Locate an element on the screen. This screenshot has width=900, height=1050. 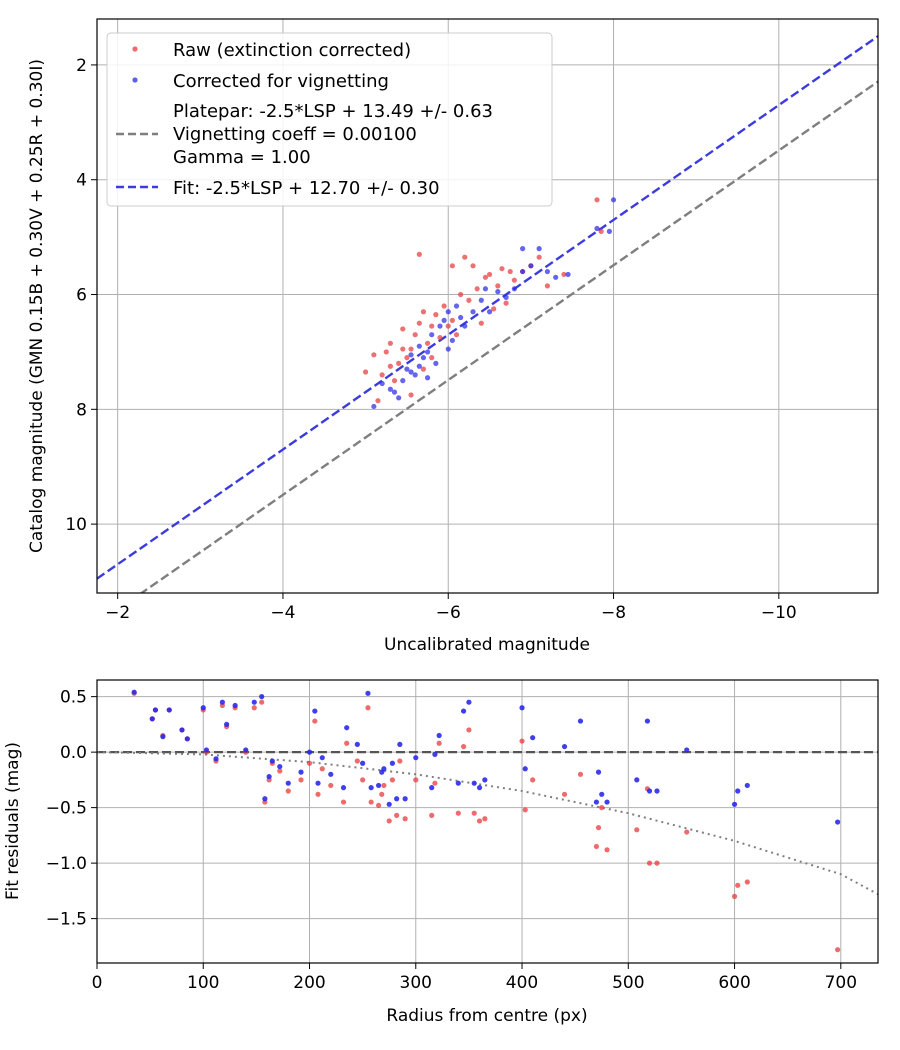
legend-platepar-label: Platepar: -2.5*LSP + 13.49 +/- 0.63 is located at coordinates (333, 111).